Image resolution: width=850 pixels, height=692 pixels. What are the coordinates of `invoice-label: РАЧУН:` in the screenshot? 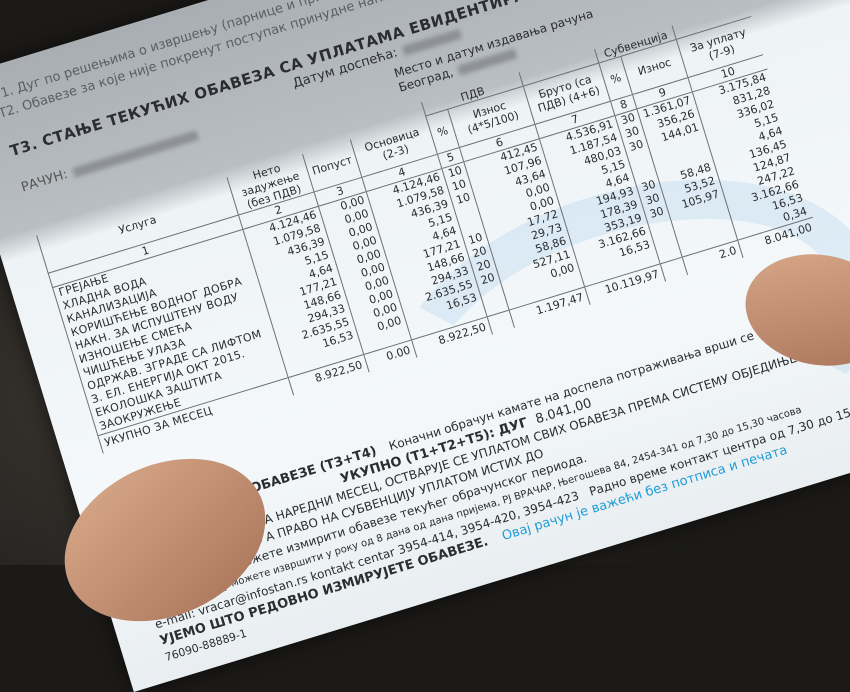 It's located at (44, 181).